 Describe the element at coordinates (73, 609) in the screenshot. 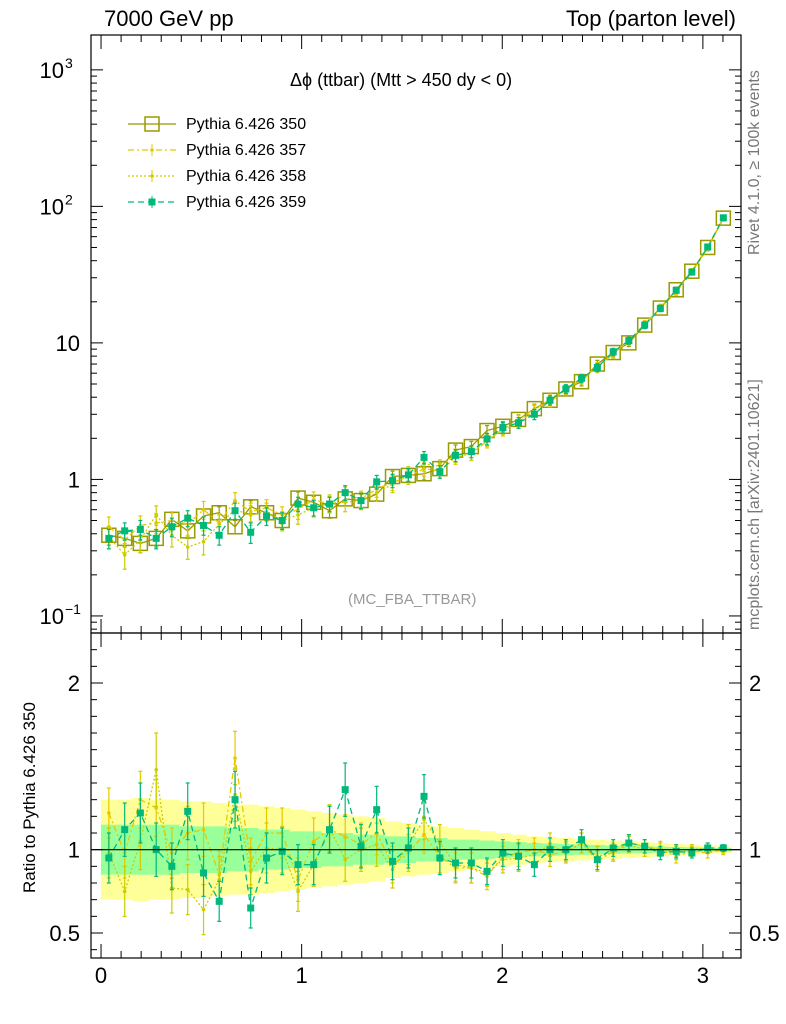

I see `main-ytick-exponent: −1` at that location.